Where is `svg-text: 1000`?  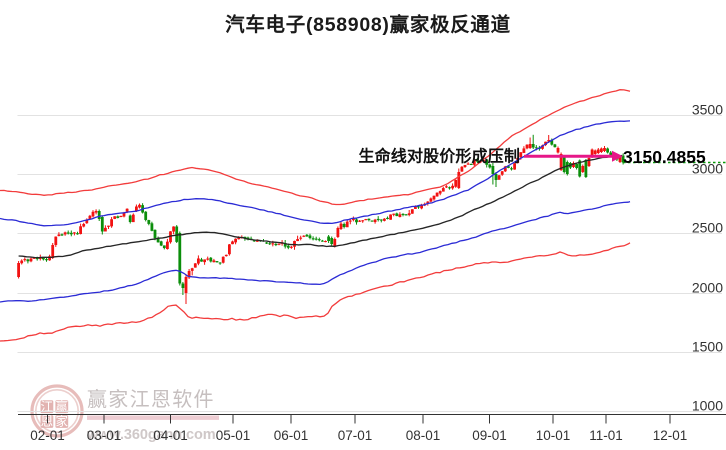 svg-text: 1000 is located at coordinates (707, 405).